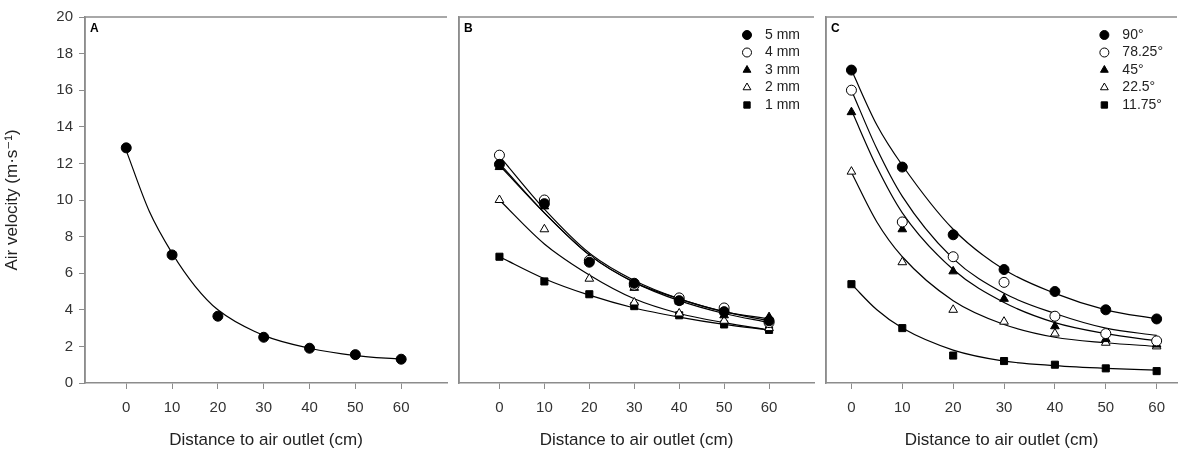 The height and width of the screenshot is (455, 1183). Describe the element at coordinates (64, 89) in the screenshot. I see `y-tick-label: 16` at that location.